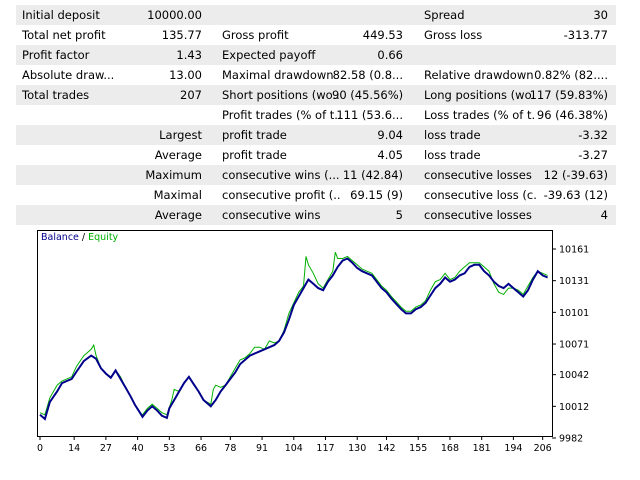 The height and width of the screenshot is (480, 640). Describe the element at coordinates (181, 35) in the screenshot. I see `report-value-v1: 135.77` at that location.